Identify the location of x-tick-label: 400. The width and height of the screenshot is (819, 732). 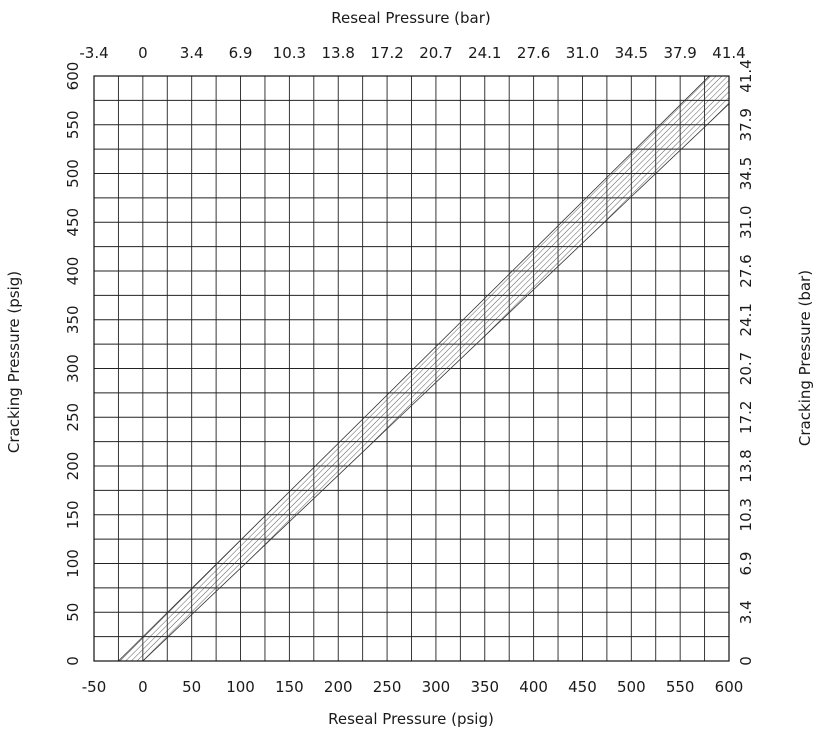
(533, 687).